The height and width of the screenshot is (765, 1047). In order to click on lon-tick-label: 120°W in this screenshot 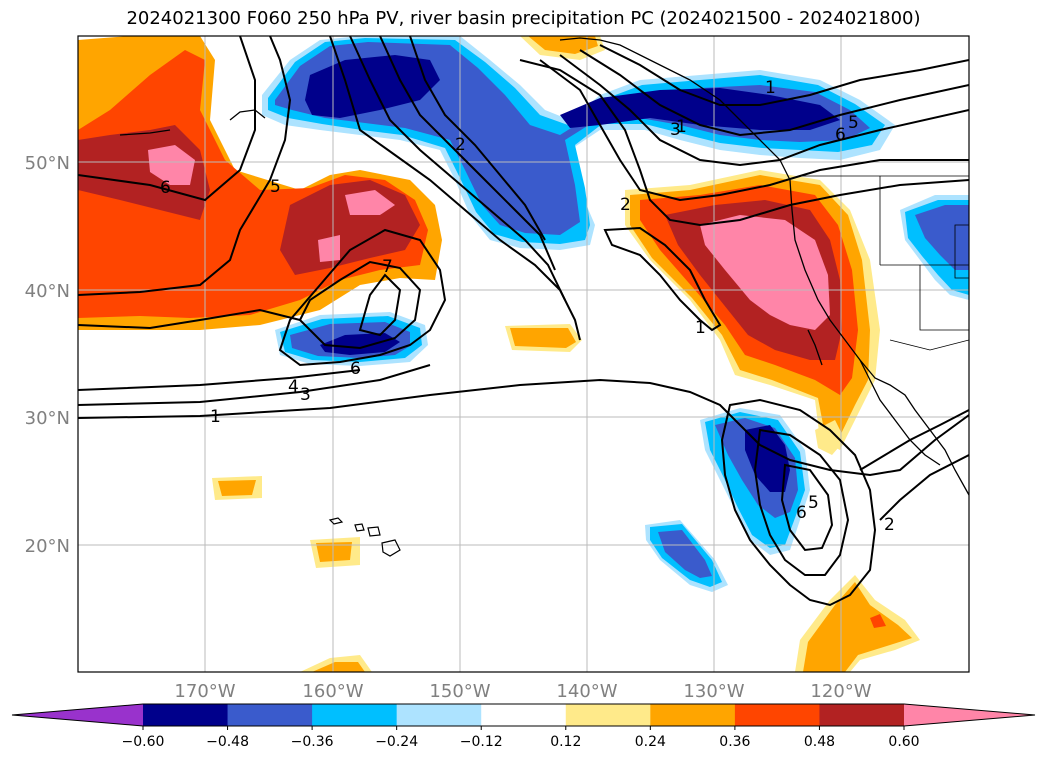, I will do `click(840, 691)`.